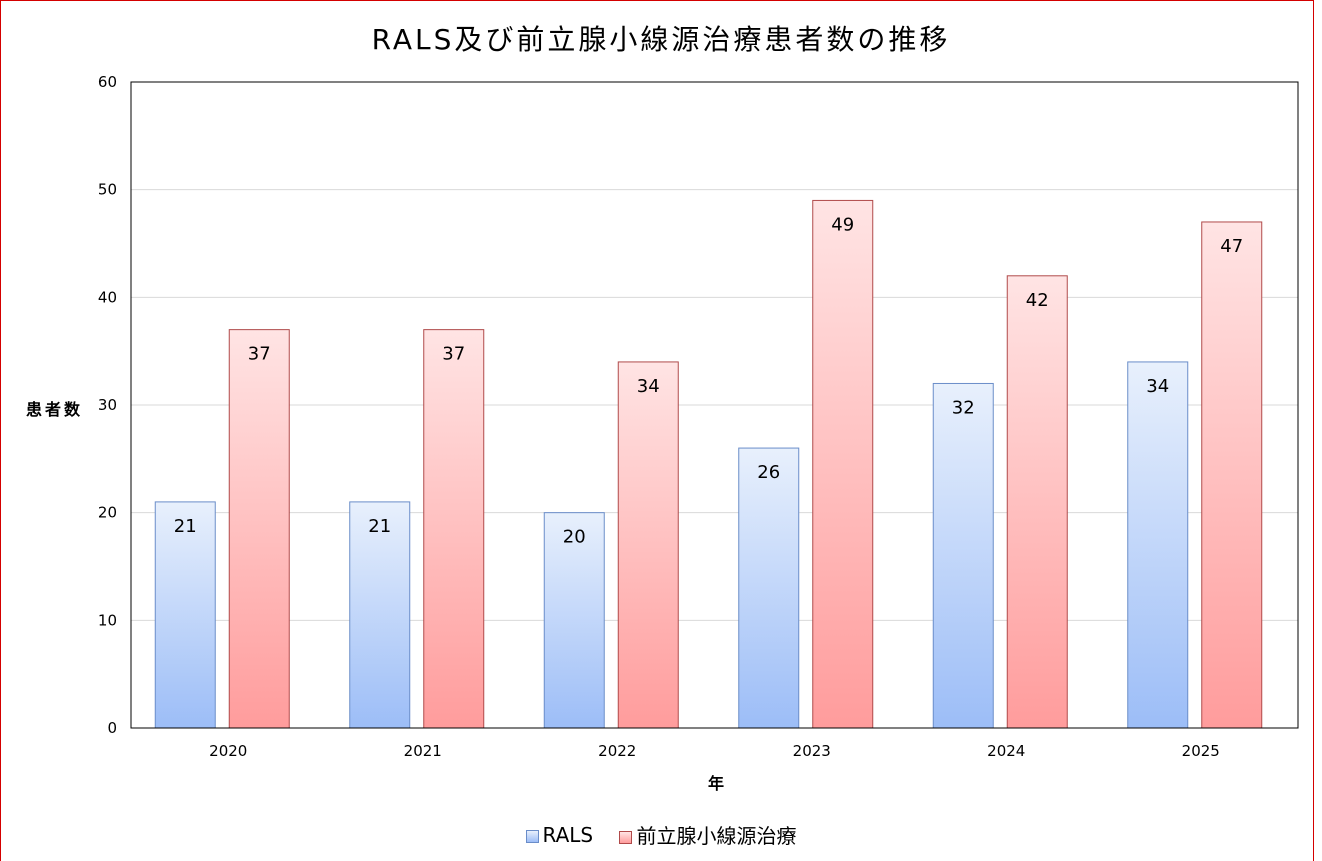 The height and width of the screenshot is (861, 1322). Describe the element at coordinates (1006, 751) in the screenshot. I see `x-tick-label: 2024` at that location.